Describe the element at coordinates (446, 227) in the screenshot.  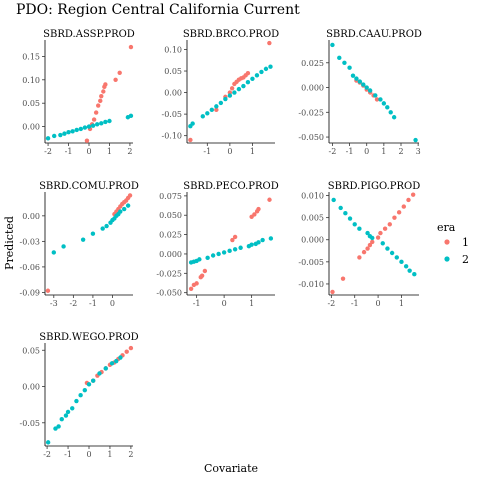
I see `legend-title: era` at that location.